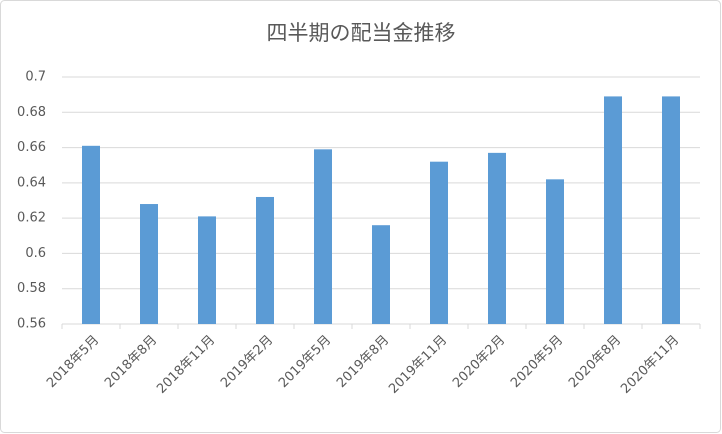 The width and height of the screenshot is (722, 434). I want to click on y-tick-label: 0.62, so click(31, 218).